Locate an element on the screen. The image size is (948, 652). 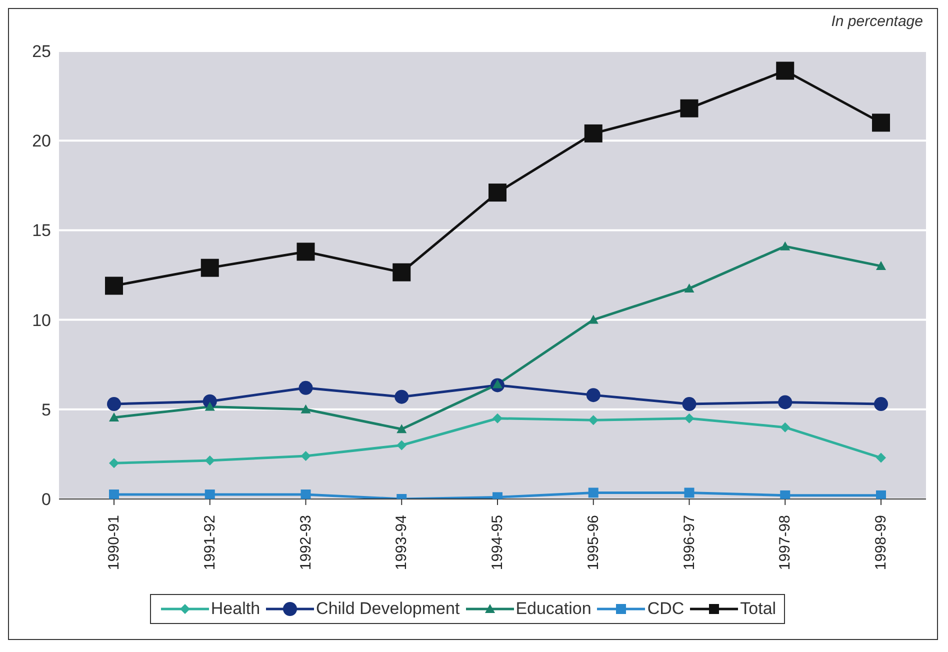
x-tick-label: 1995-96 is located at coordinates (593, 542).